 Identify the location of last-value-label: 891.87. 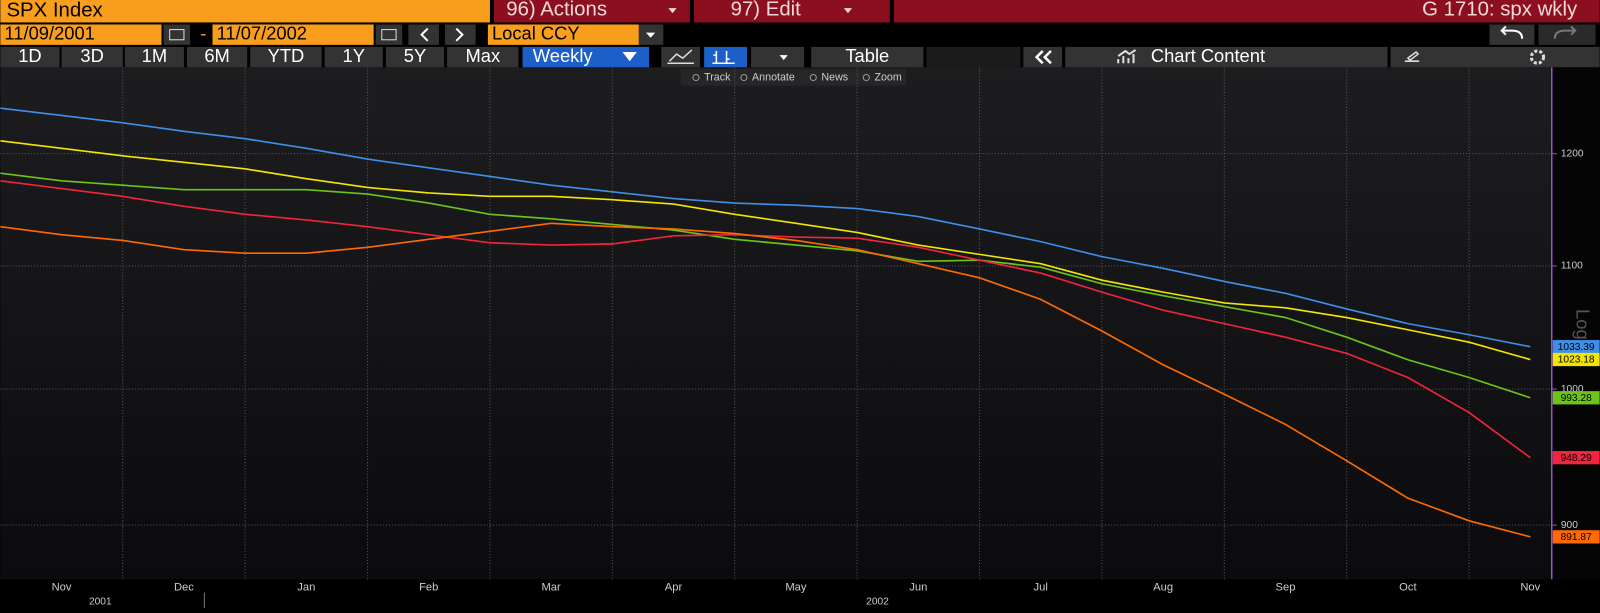
(1576, 537).